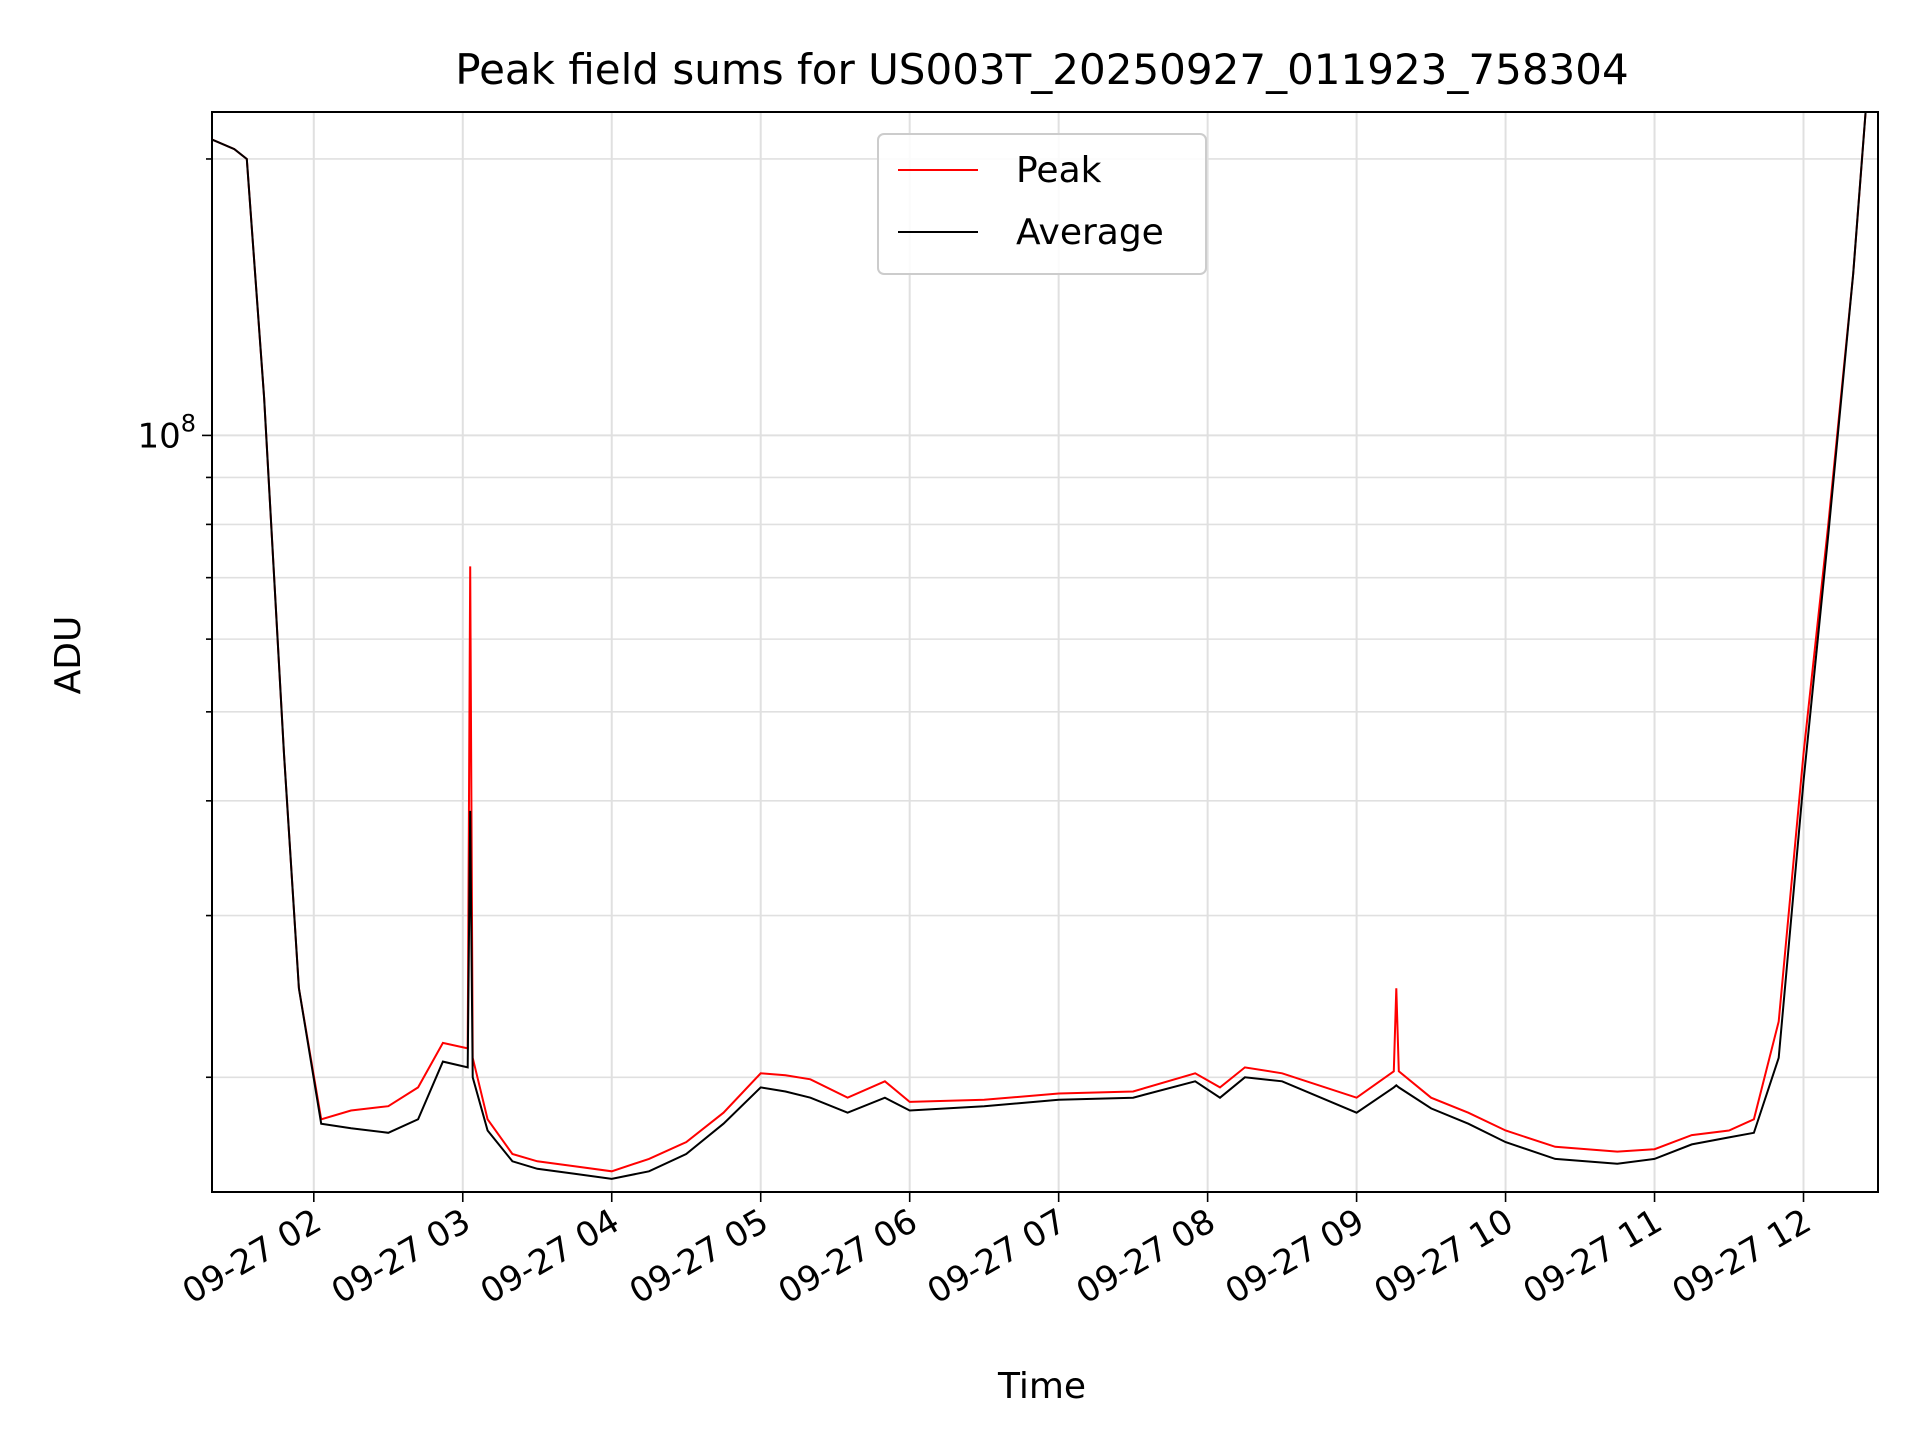  Describe the element at coordinates (68, 655) in the screenshot. I see `y-axis-label: ADU` at that location.